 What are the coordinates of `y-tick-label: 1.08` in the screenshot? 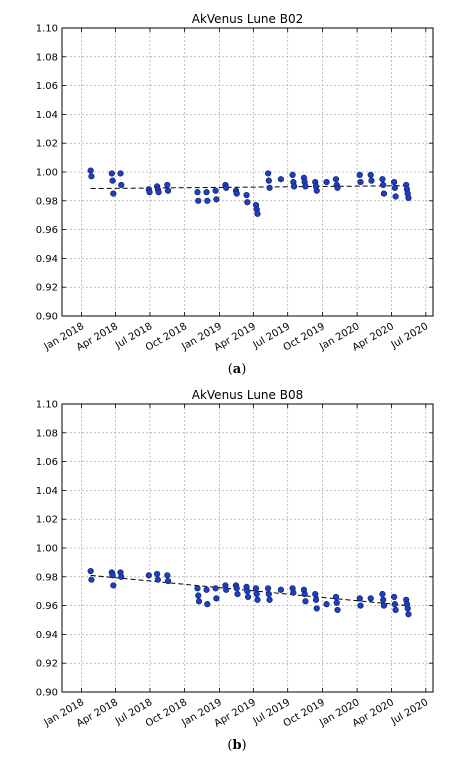 It's located at (47, 433).